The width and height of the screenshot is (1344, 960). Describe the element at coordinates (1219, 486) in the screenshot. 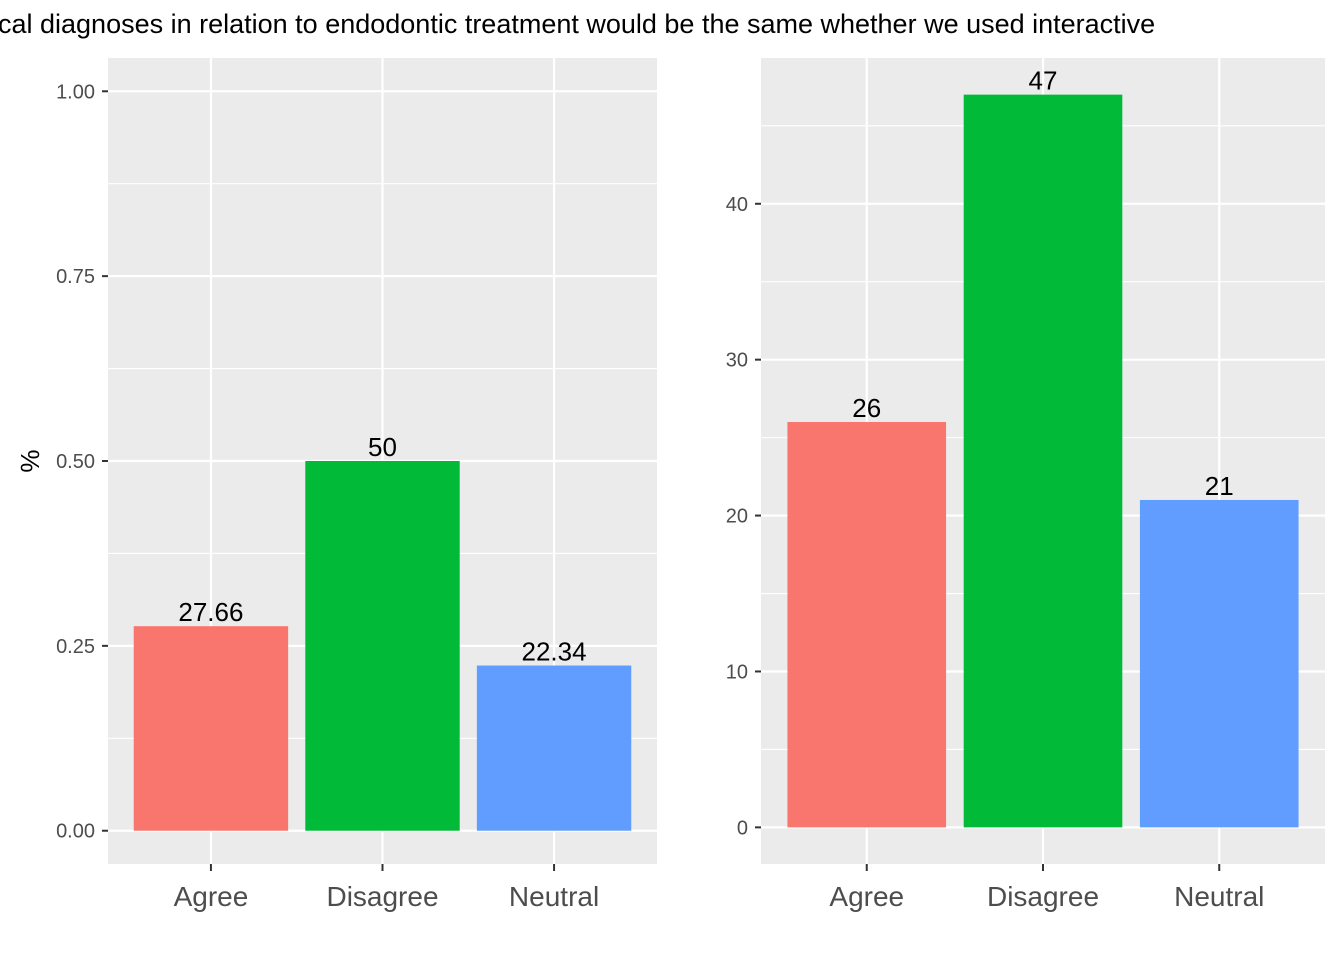

I see `data-label-neutral: 21` at that location.